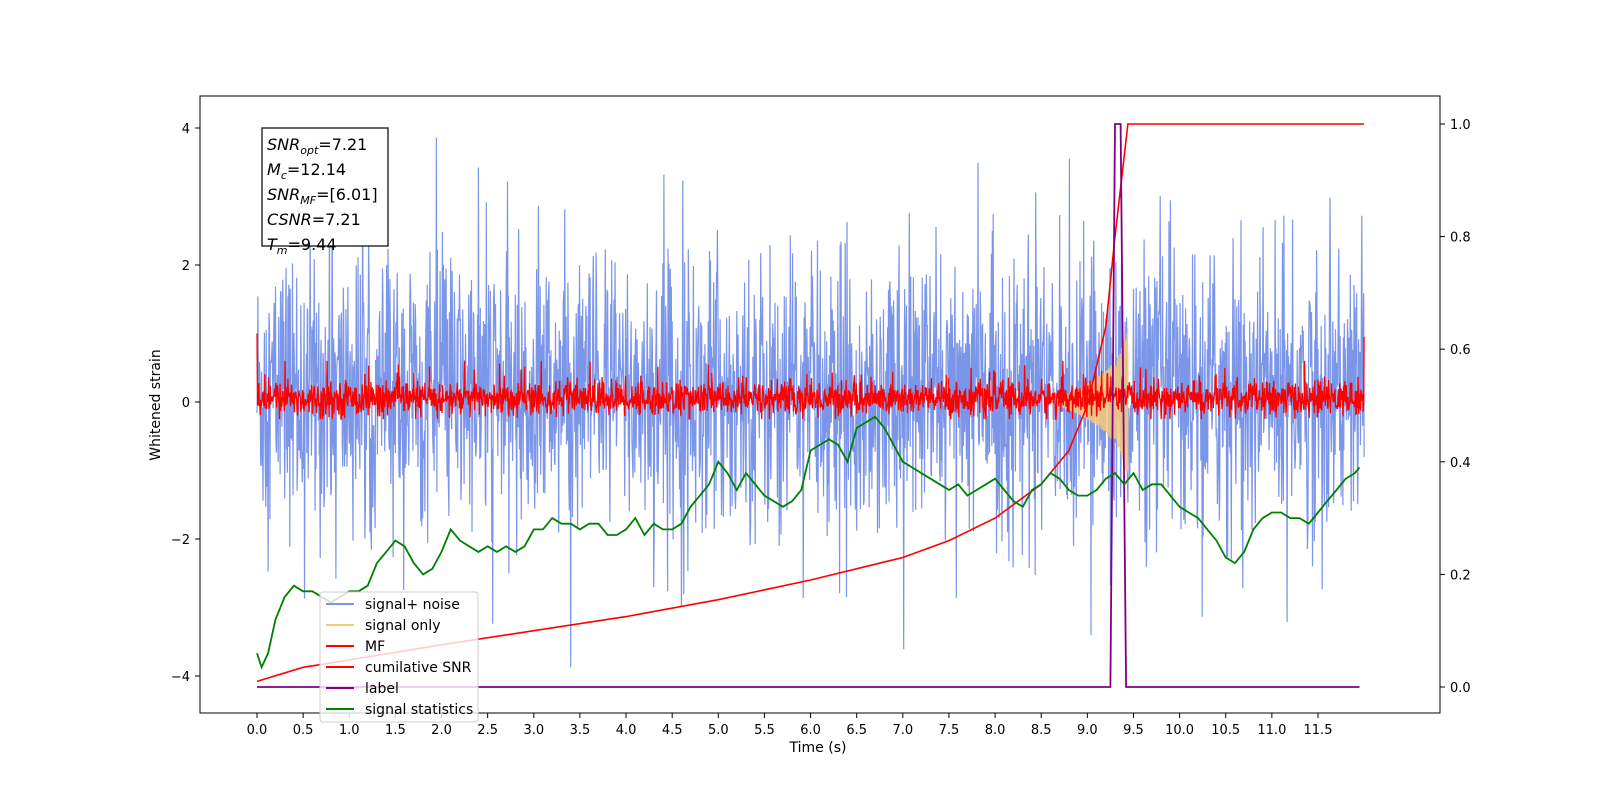 The height and width of the screenshot is (800, 1600). I want to click on y-left-tick-label: 0, so click(186, 403).